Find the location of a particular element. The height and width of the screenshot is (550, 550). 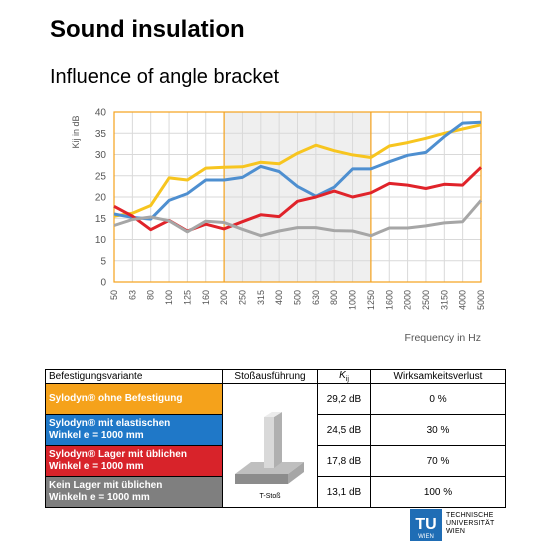

y-tick-label: 5 is located at coordinates (103, 261).